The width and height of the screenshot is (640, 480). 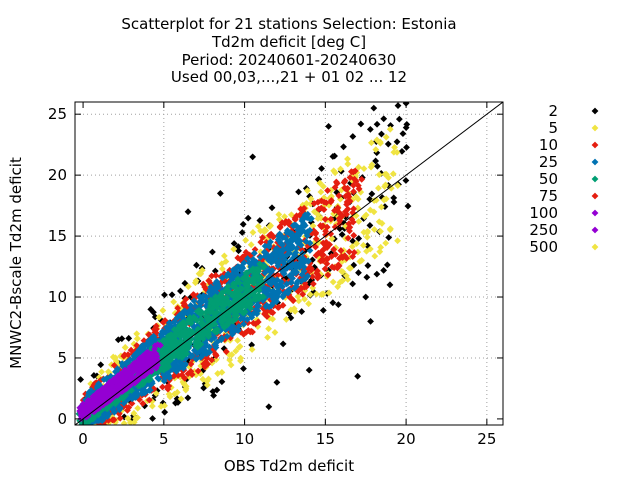 What do you see at coordinates (406, 439) in the screenshot?
I see `x-tick-label: 20` at bounding box center [406, 439].